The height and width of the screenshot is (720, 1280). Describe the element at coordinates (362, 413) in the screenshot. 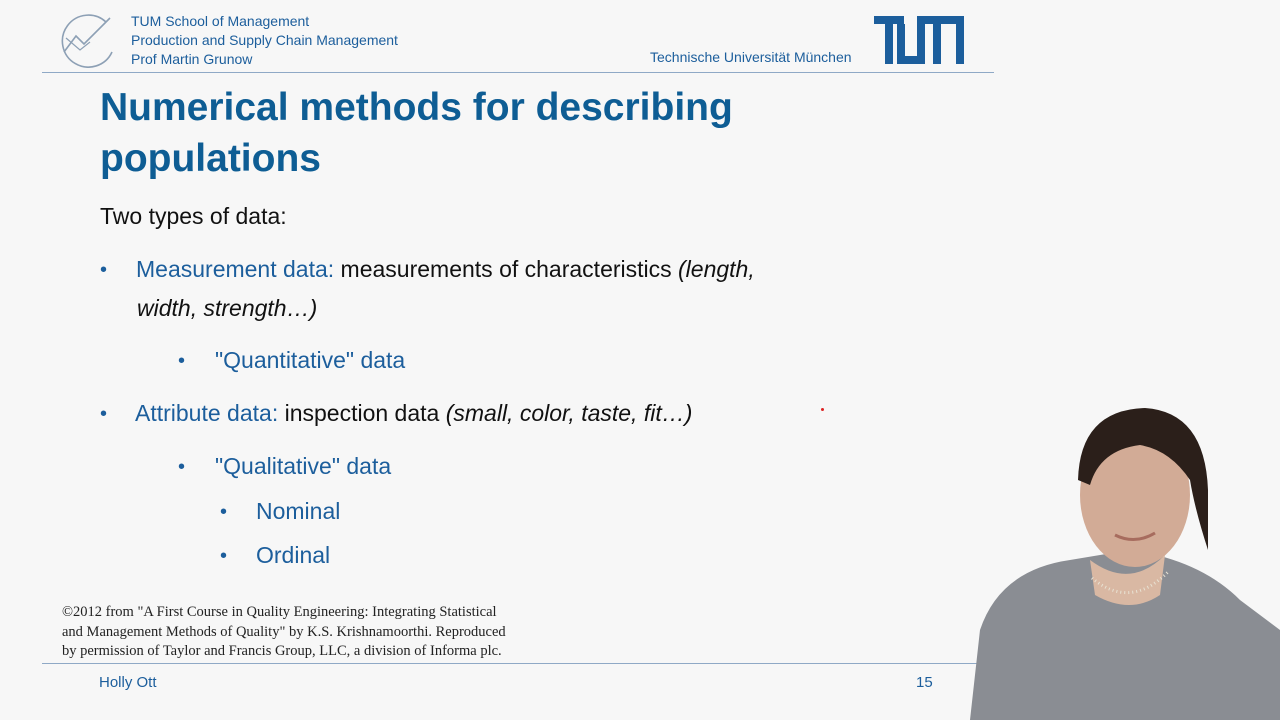

I see `attribute-desc: inspection data` at that location.